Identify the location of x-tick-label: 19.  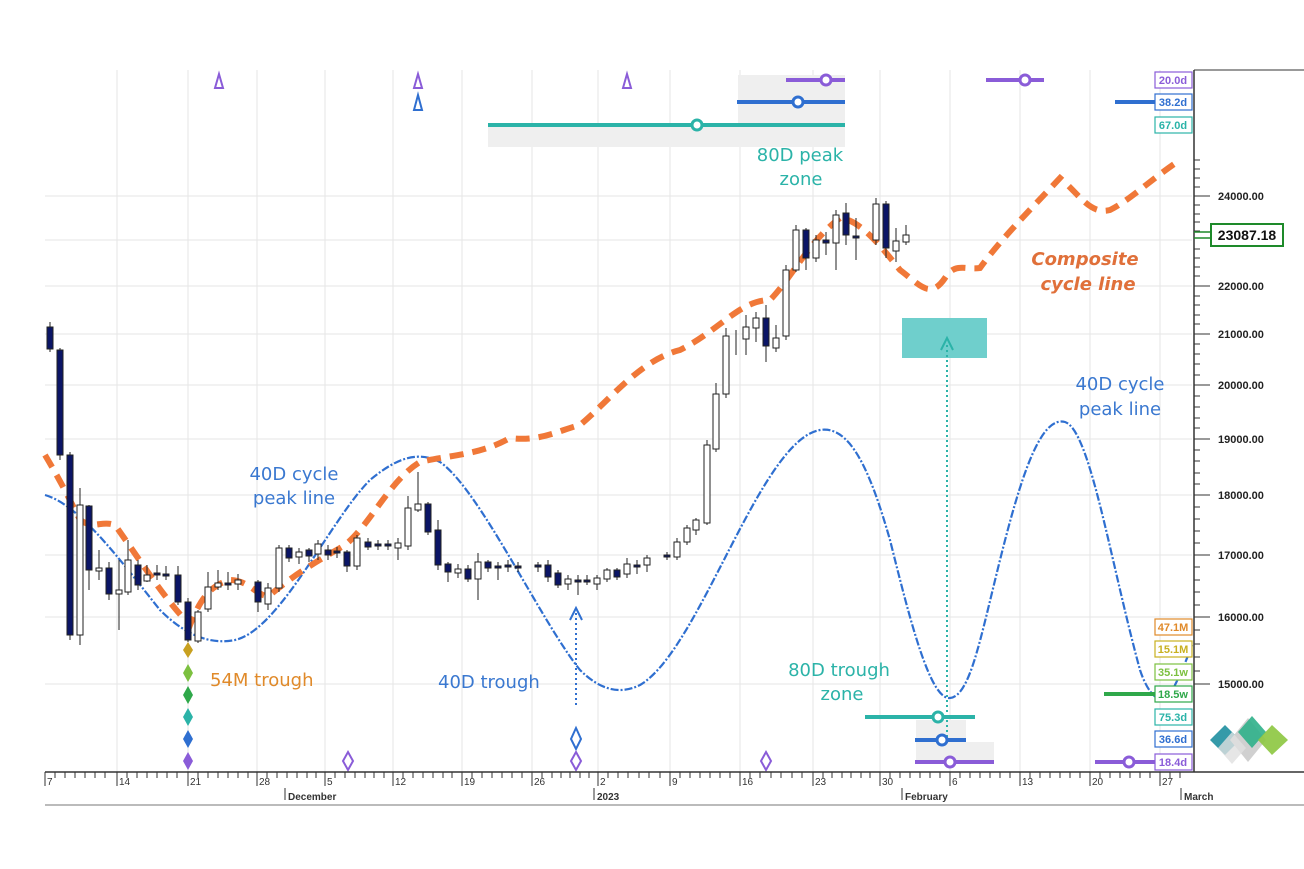
(470, 782).